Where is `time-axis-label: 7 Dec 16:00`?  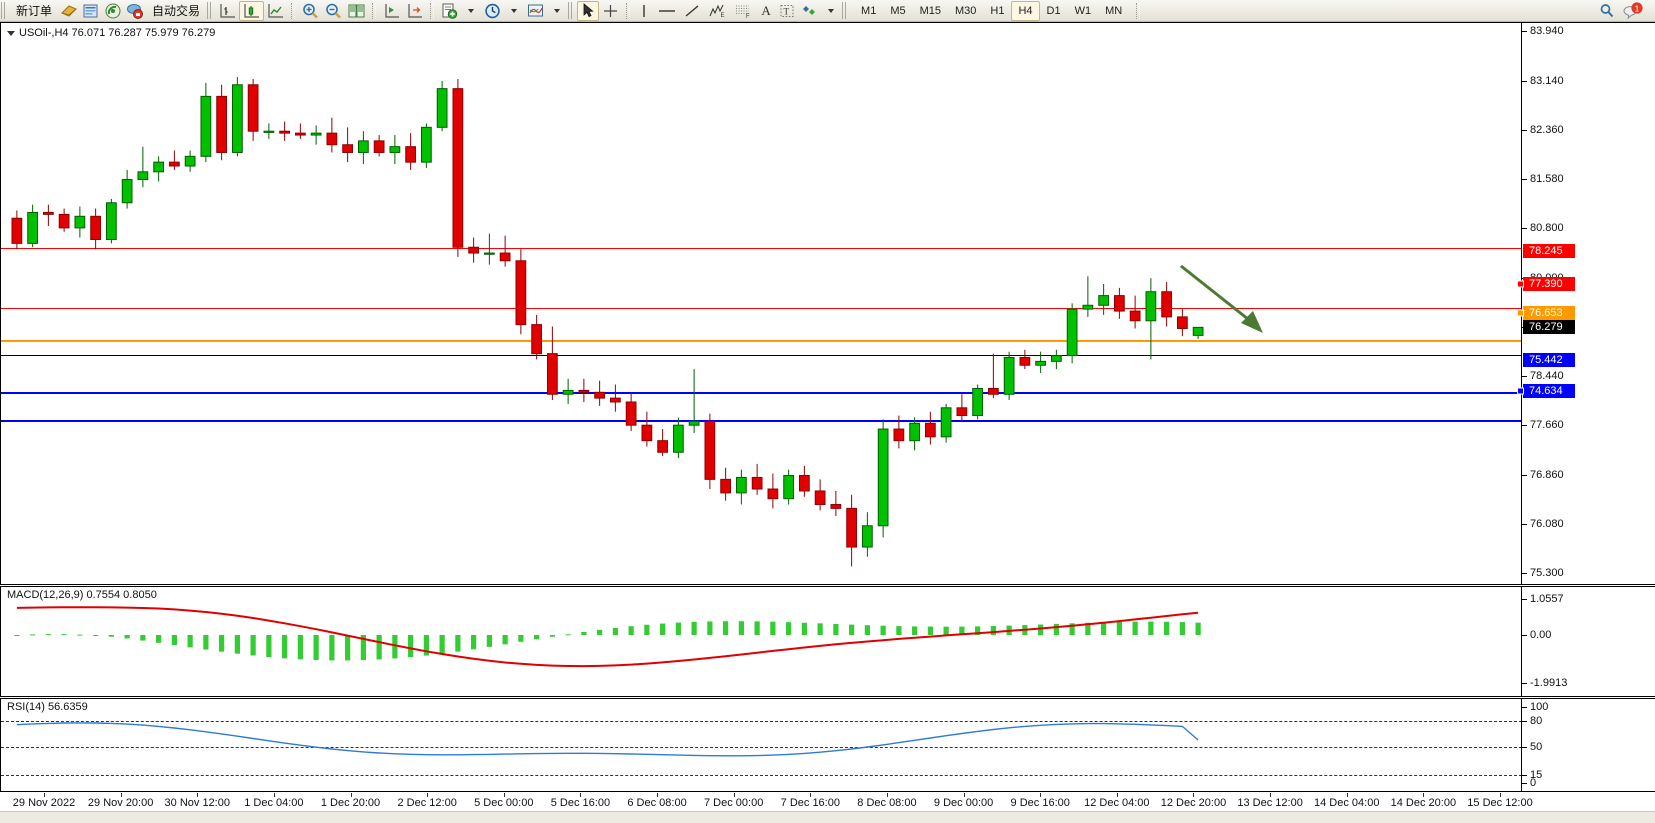 time-axis-label: 7 Dec 16:00 is located at coordinates (810, 803).